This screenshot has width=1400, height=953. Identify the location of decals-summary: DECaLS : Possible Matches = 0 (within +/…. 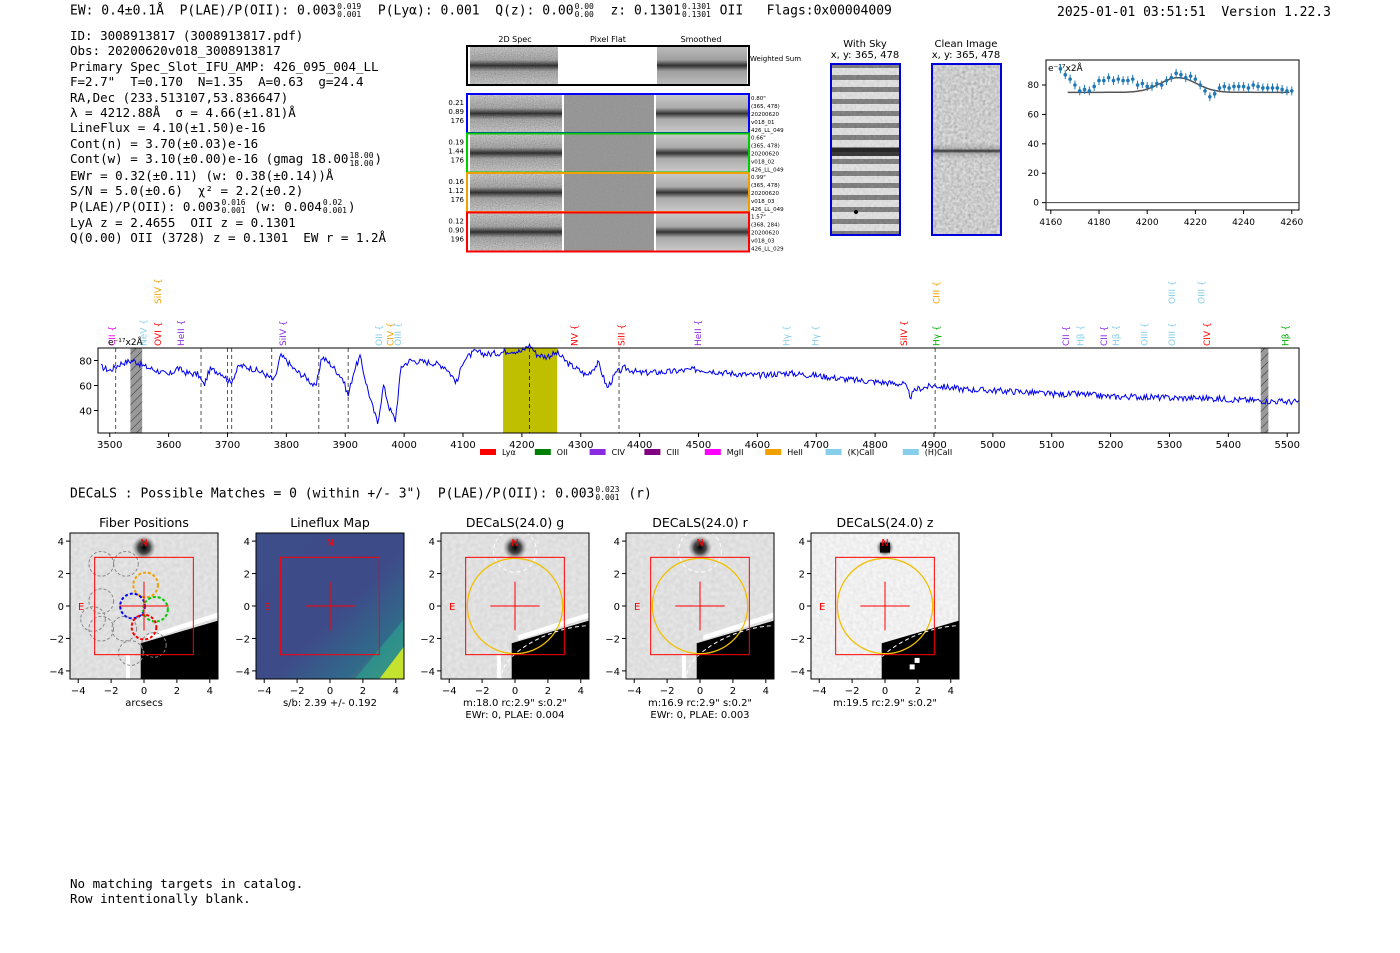
(361, 494).